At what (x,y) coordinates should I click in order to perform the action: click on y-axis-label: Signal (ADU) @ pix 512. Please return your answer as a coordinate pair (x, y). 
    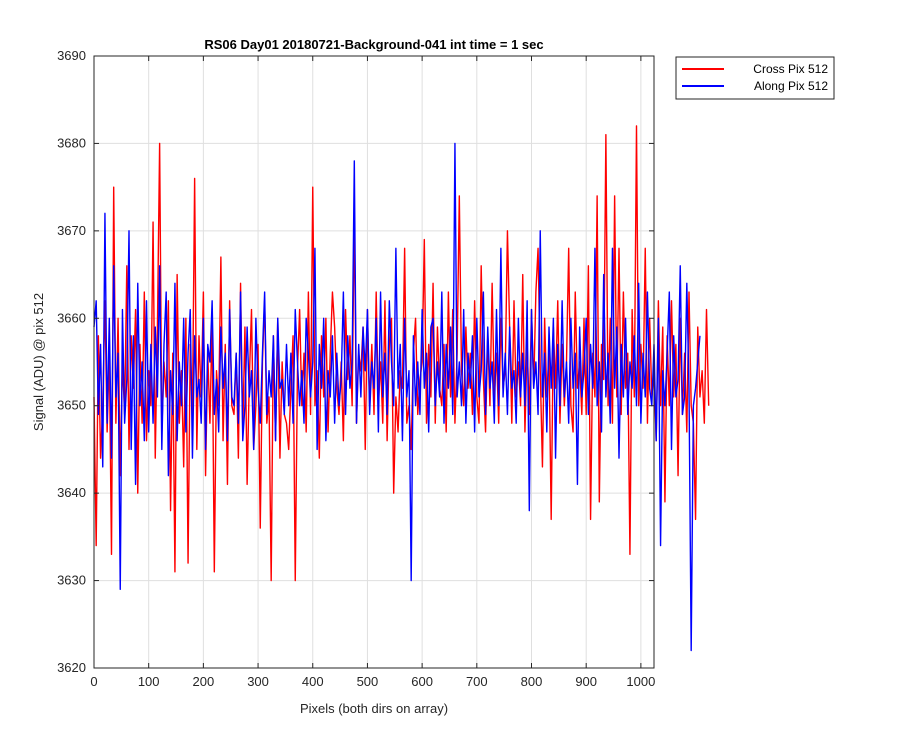
    Looking at the image, I should click on (38, 362).